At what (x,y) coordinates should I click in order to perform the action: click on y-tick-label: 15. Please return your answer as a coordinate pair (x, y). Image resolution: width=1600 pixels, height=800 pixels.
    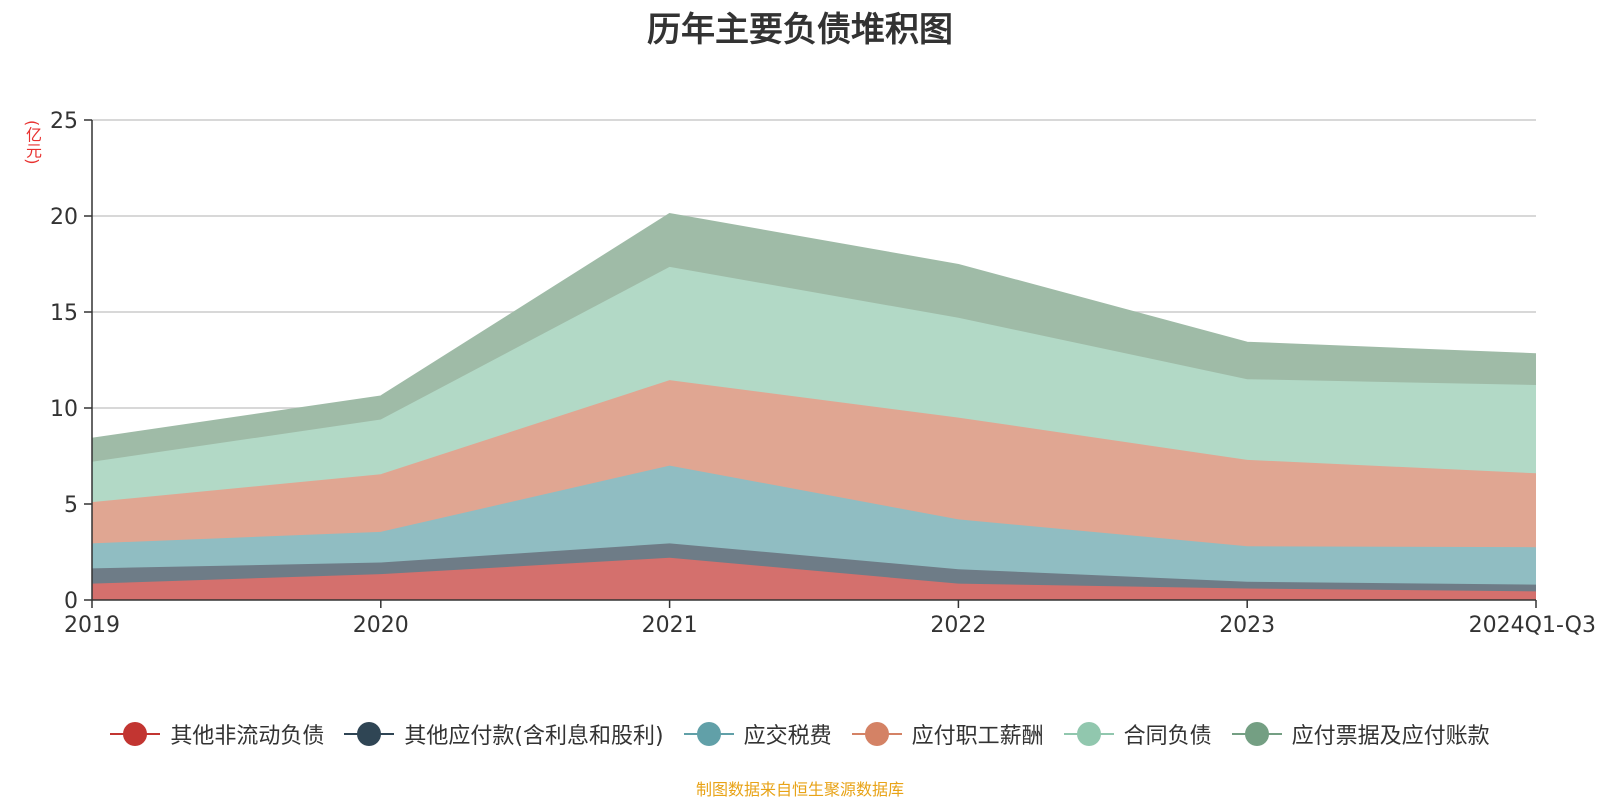
    Looking at the image, I should click on (64, 313).